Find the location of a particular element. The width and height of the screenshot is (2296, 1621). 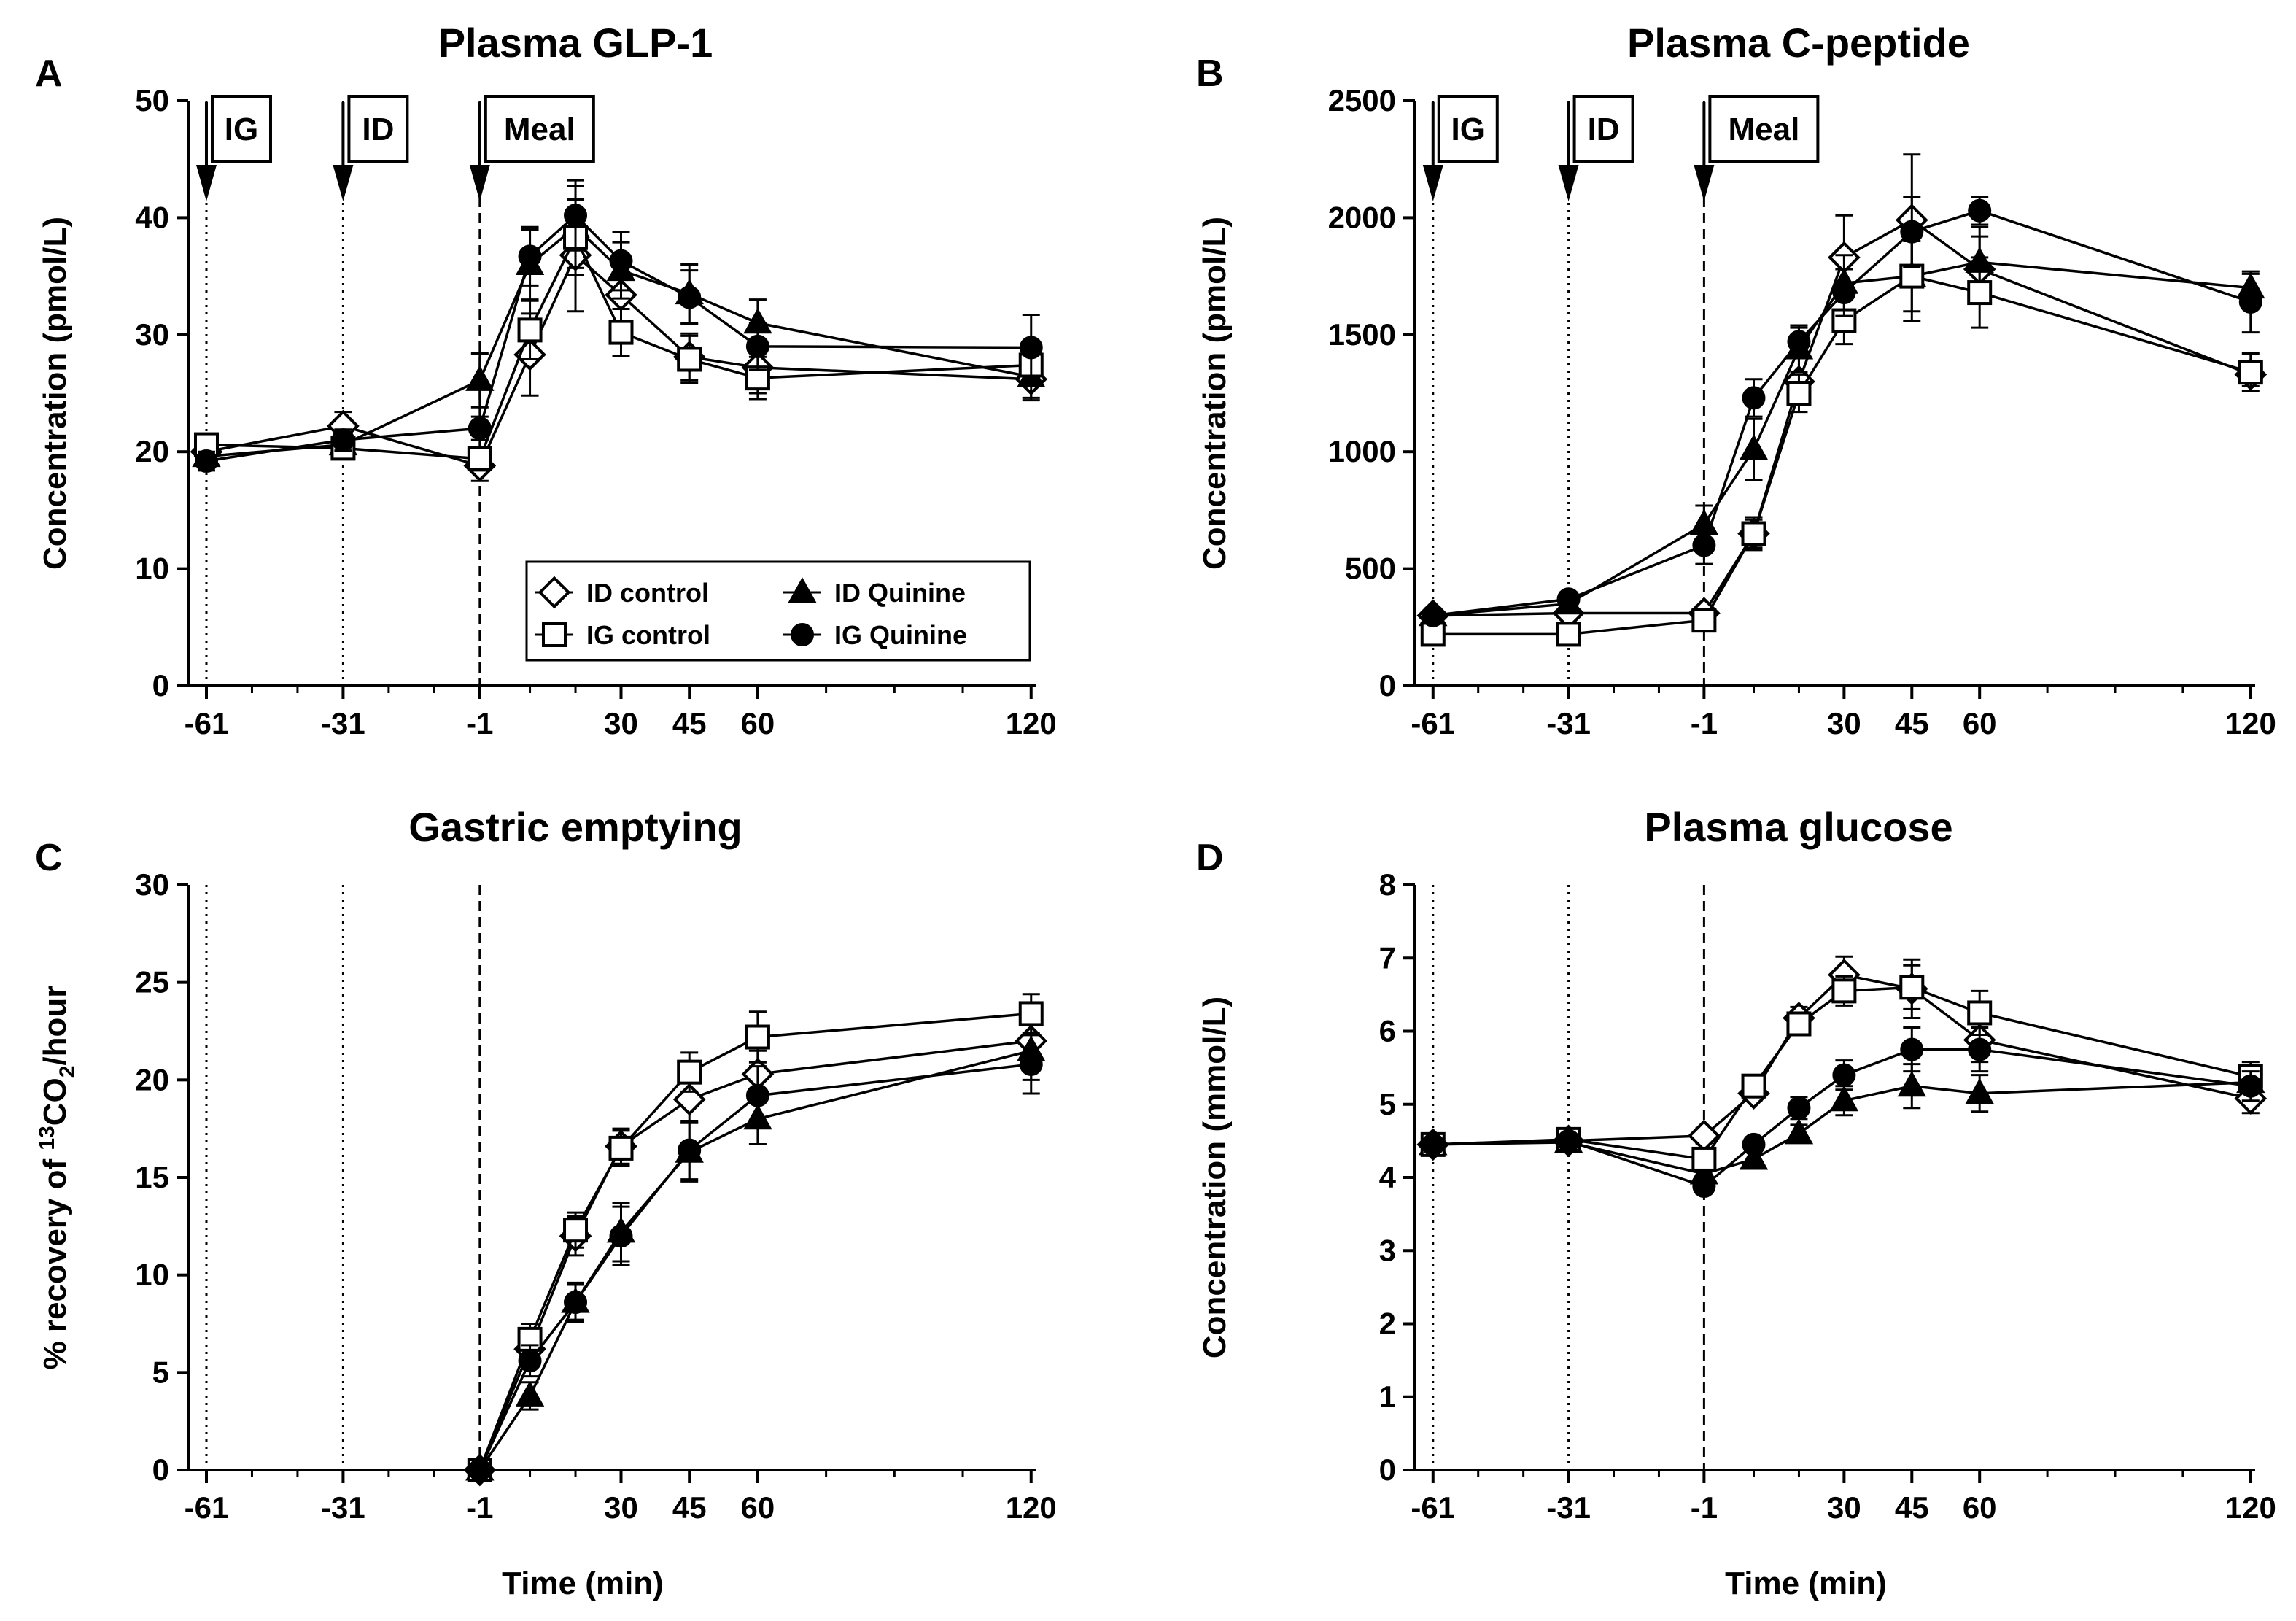

panel-letter: A is located at coordinates (49, 74).